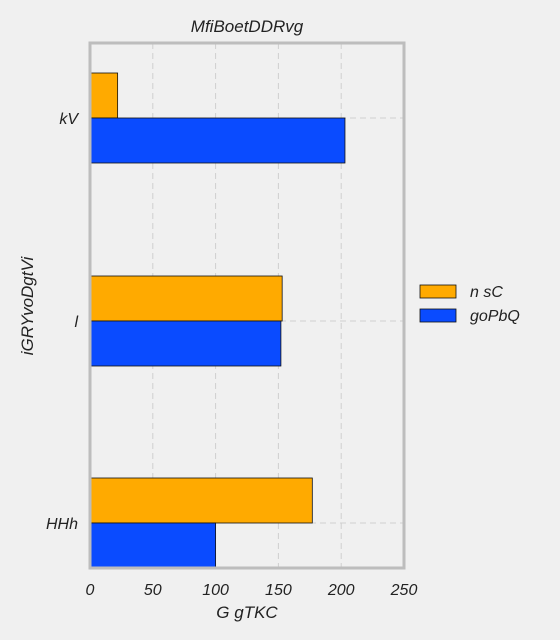  I want to click on legend-label: goPbQ, so click(495, 316).